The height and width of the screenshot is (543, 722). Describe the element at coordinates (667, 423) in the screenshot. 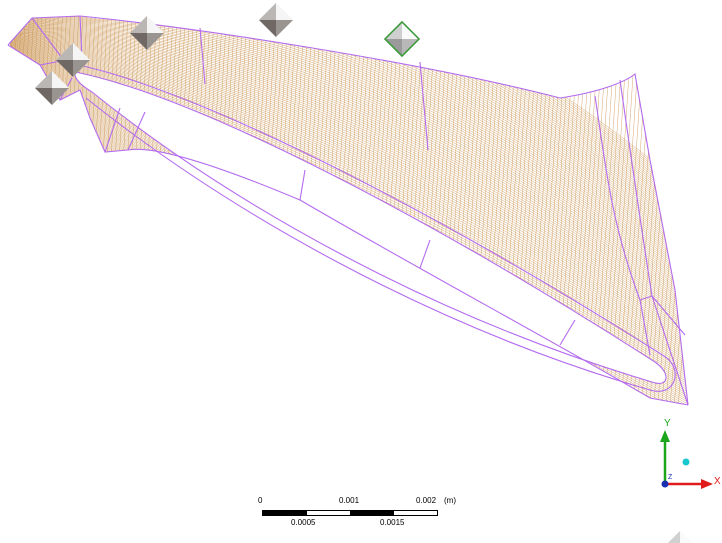

I see `axis-y-label: Y` at that location.